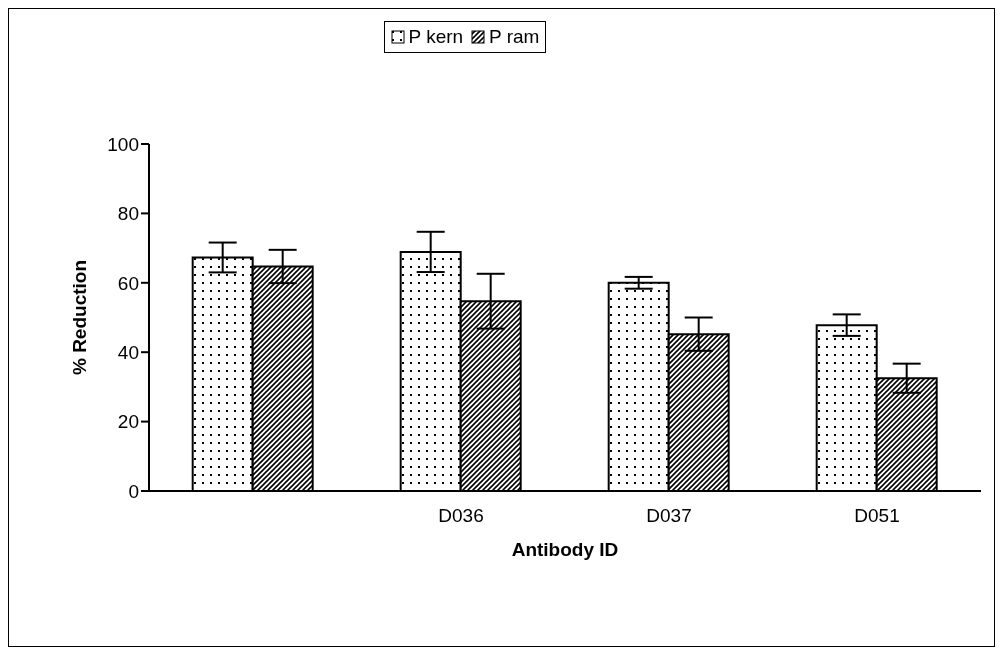 The image size is (1003, 655). I want to click on legend-label: P kern, so click(436, 37).